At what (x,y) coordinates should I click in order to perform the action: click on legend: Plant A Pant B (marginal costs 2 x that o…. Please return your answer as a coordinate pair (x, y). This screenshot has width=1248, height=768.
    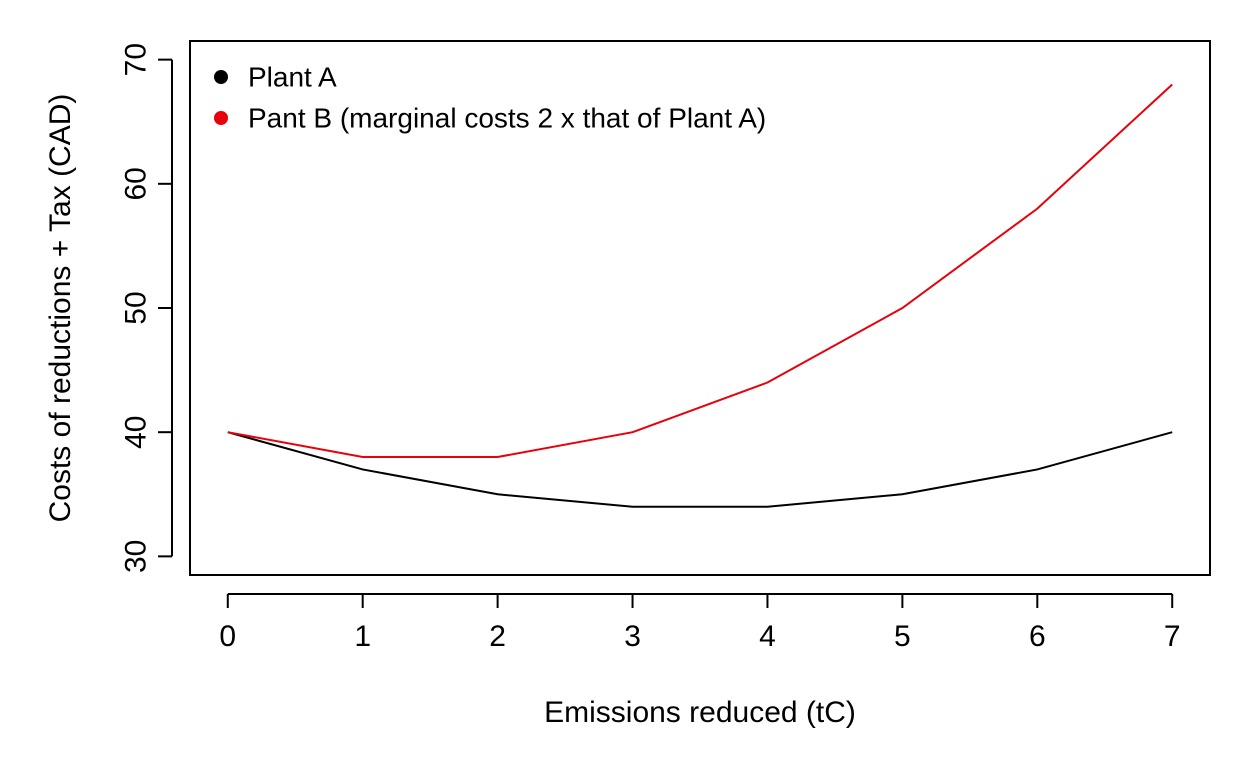
    Looking at the image, I should click on (490, 98).